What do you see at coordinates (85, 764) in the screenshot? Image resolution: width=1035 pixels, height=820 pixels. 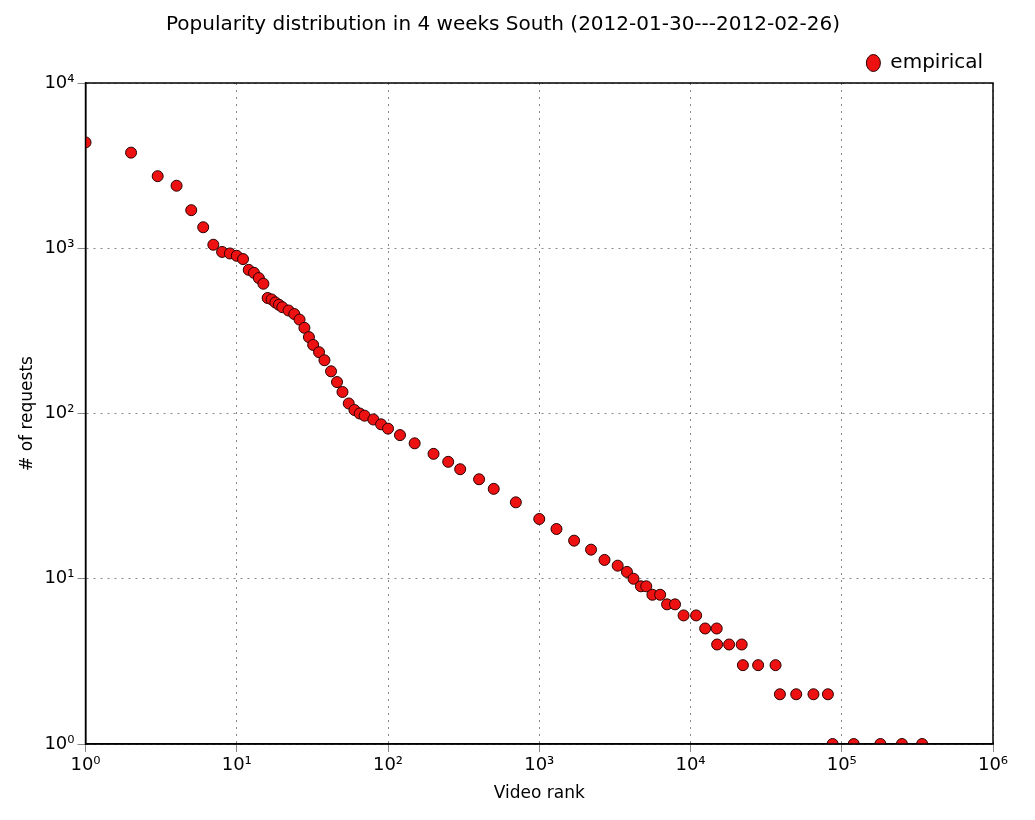 I see `x-tick-label: 10⁰` at bounding box center [85, 764].